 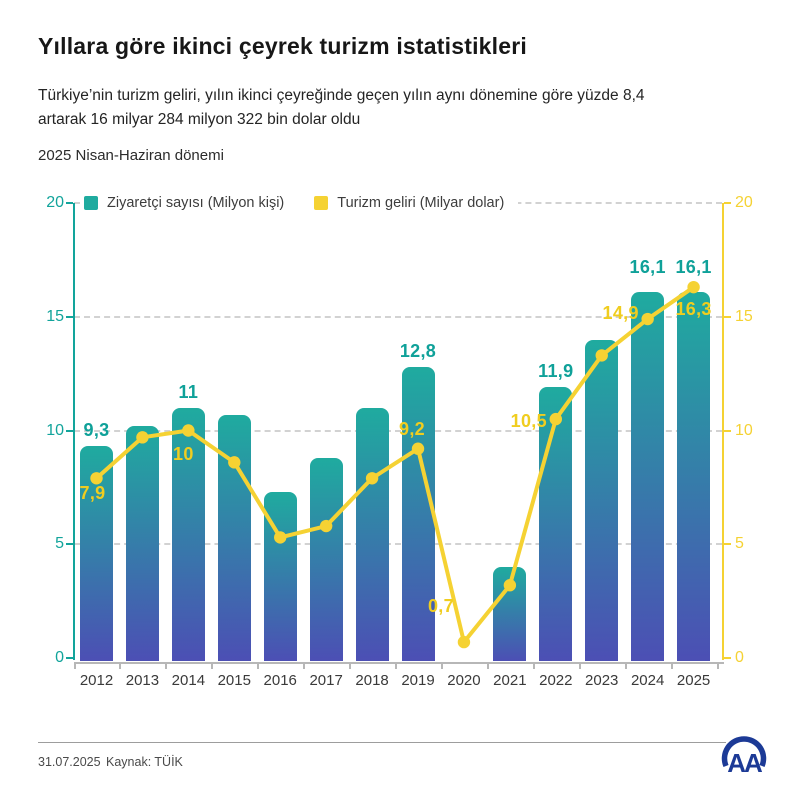 I want to click on x-axis-label-2020: 2020, so click(x=464, y=680).